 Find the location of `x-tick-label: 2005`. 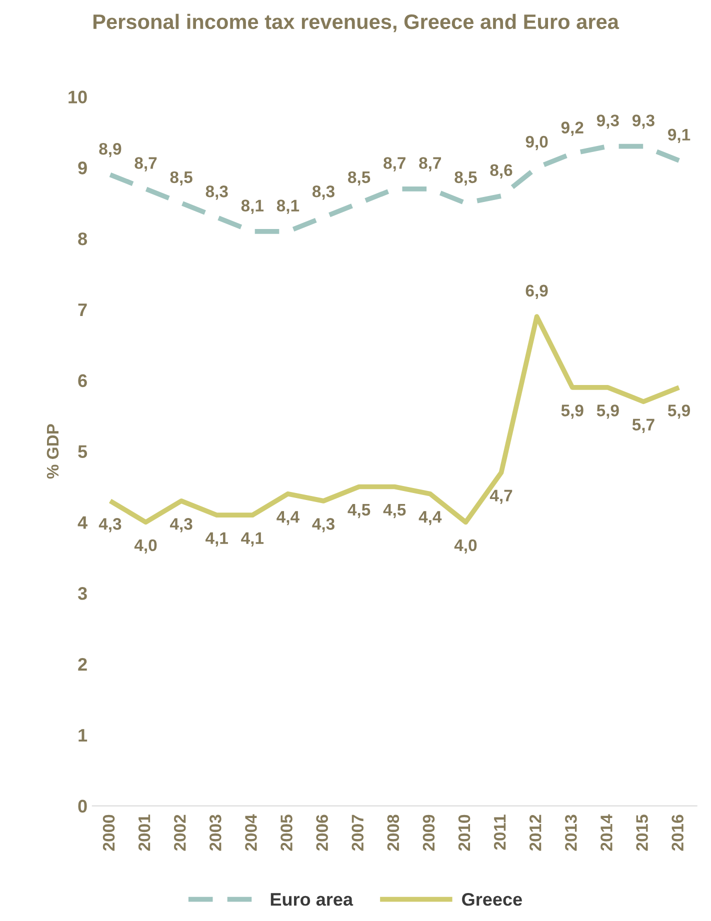

x-tick-label: 2005 is located at coordinates (286, 832).